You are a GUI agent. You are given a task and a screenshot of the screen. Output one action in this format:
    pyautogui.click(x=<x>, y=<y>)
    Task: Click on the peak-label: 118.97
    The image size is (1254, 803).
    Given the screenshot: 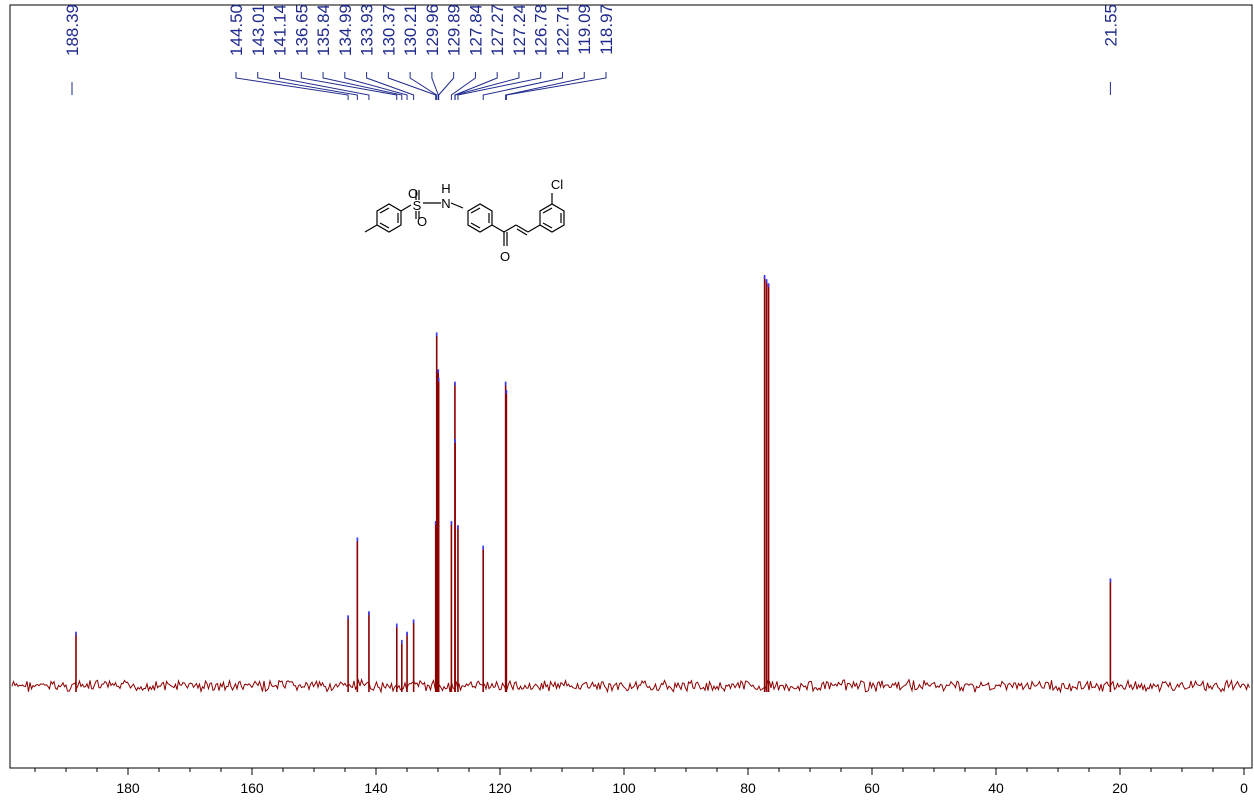 What is the action you would take?
    pyautogui.click(x=606, y=29)
    